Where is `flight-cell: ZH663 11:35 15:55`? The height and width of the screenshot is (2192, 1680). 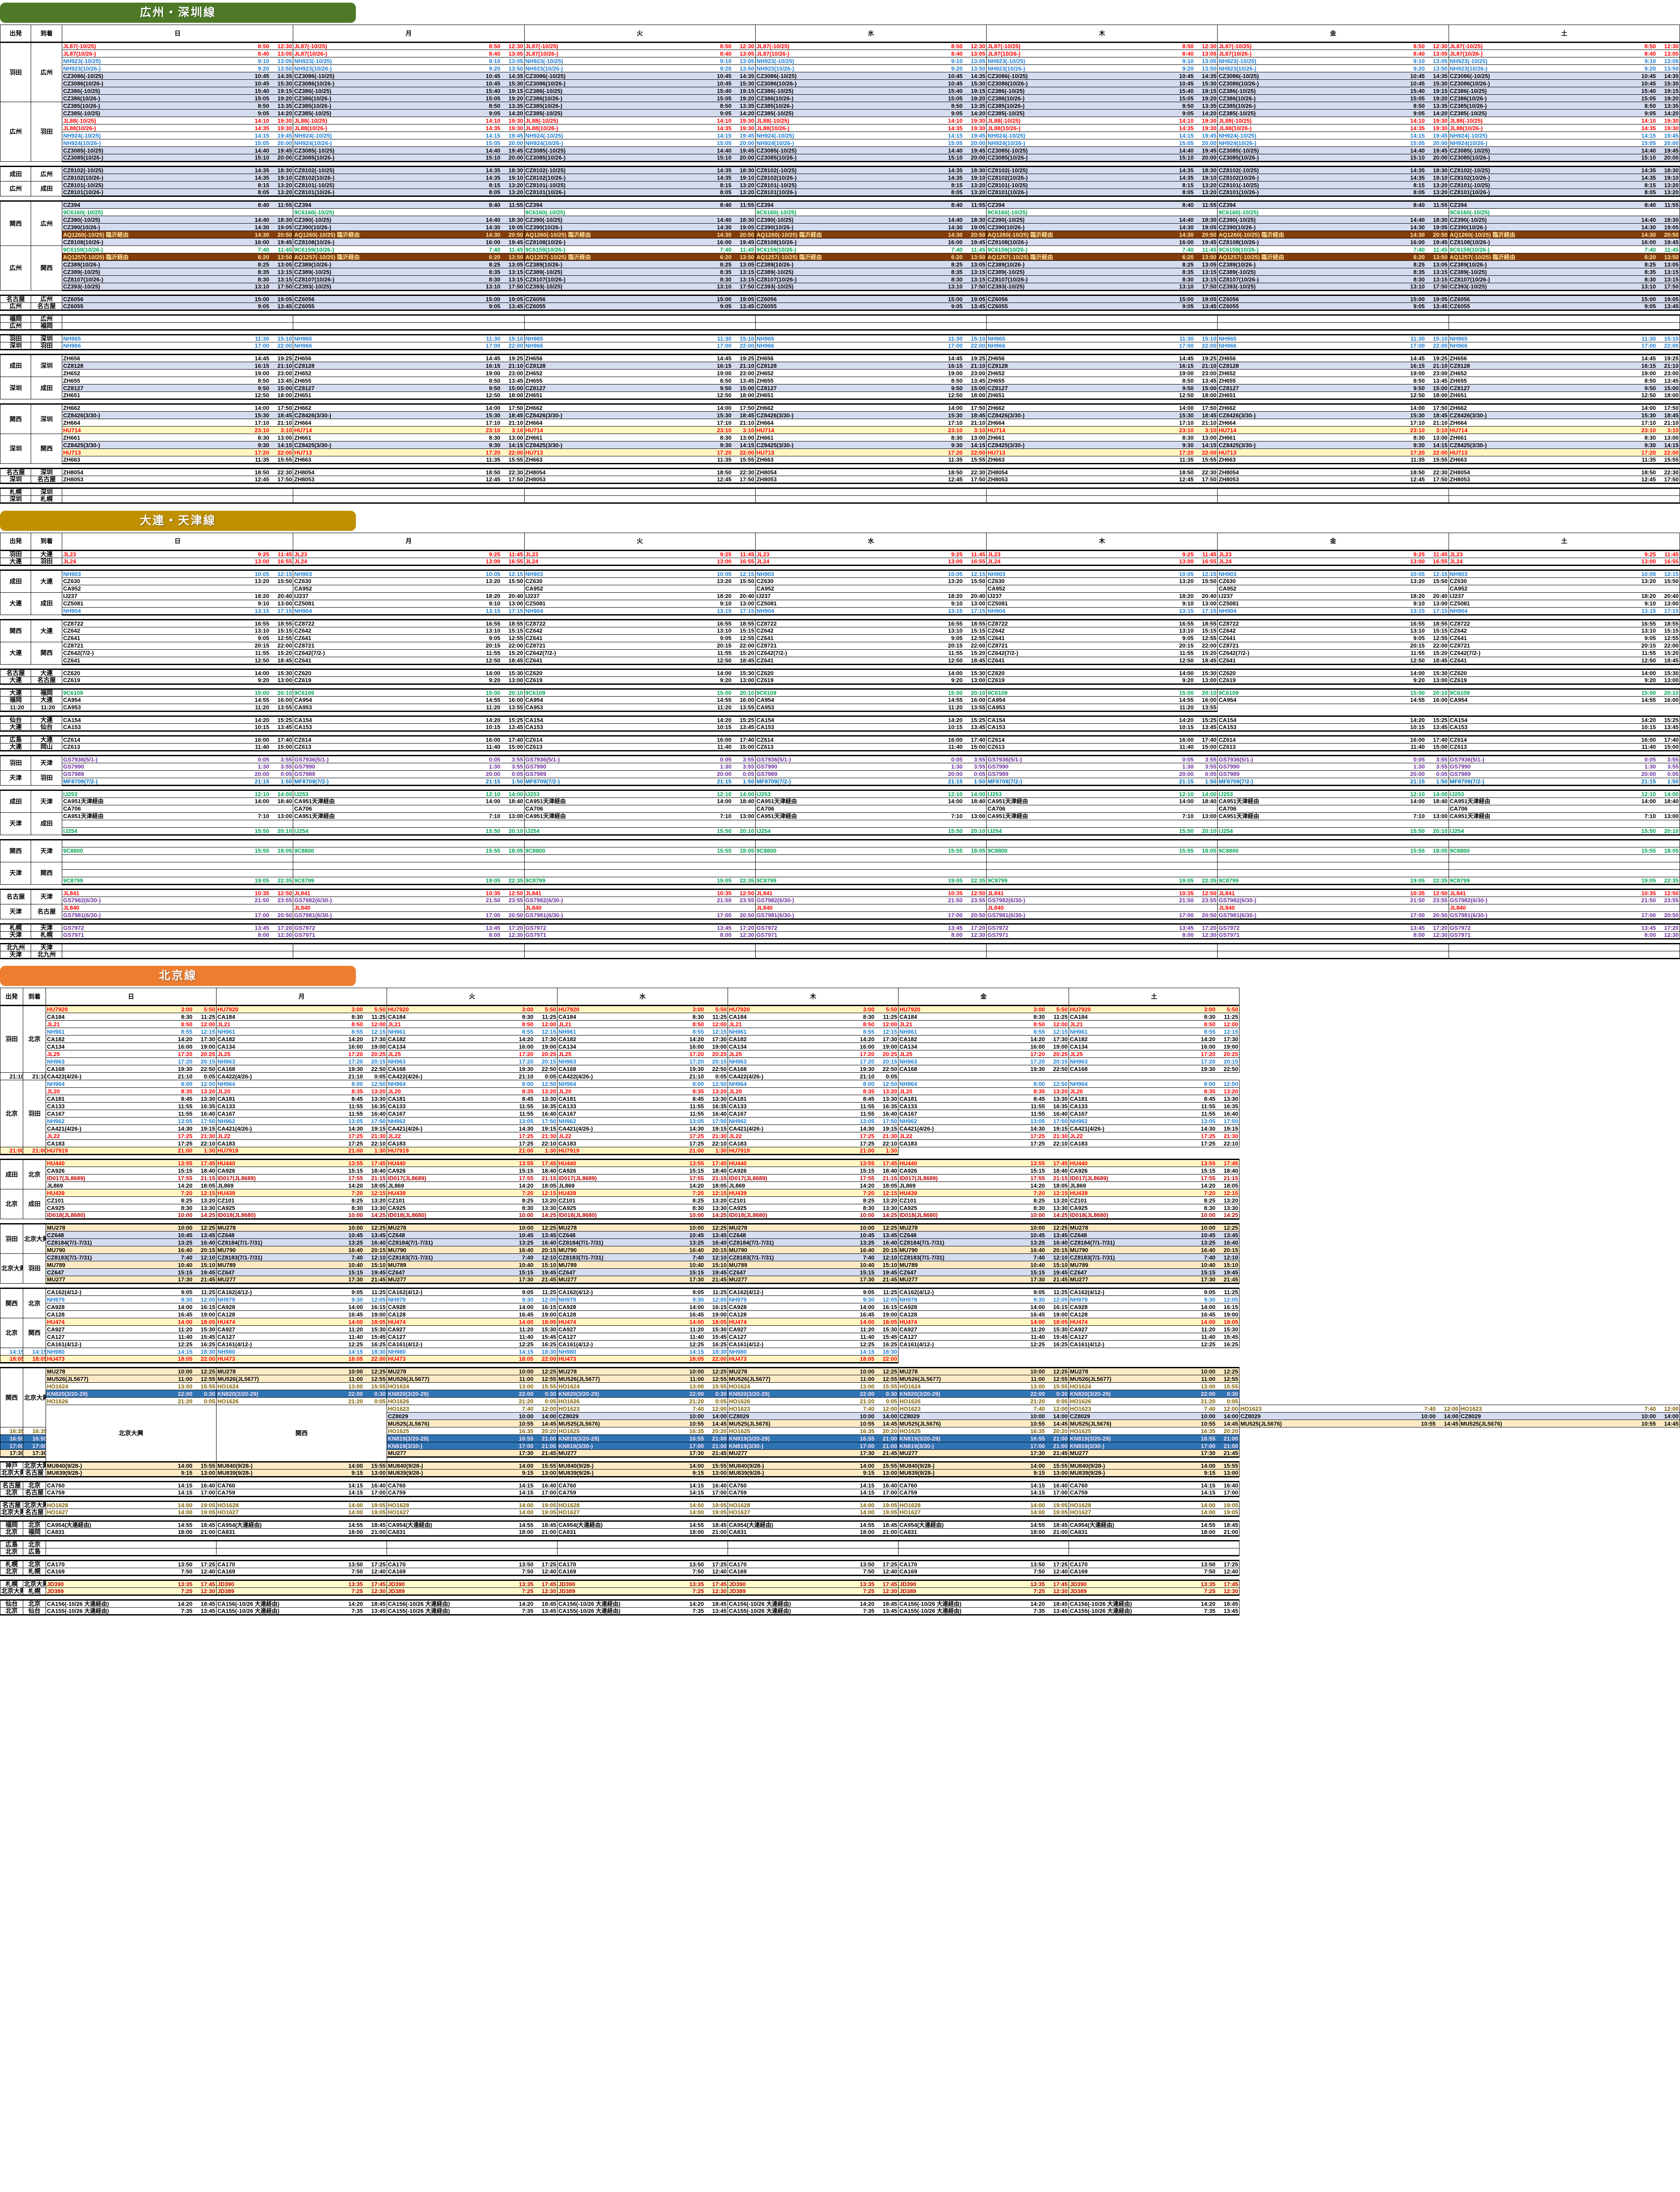 flight-cell: ZH663 11:35 15:55 is located at coordinates (177, 460).